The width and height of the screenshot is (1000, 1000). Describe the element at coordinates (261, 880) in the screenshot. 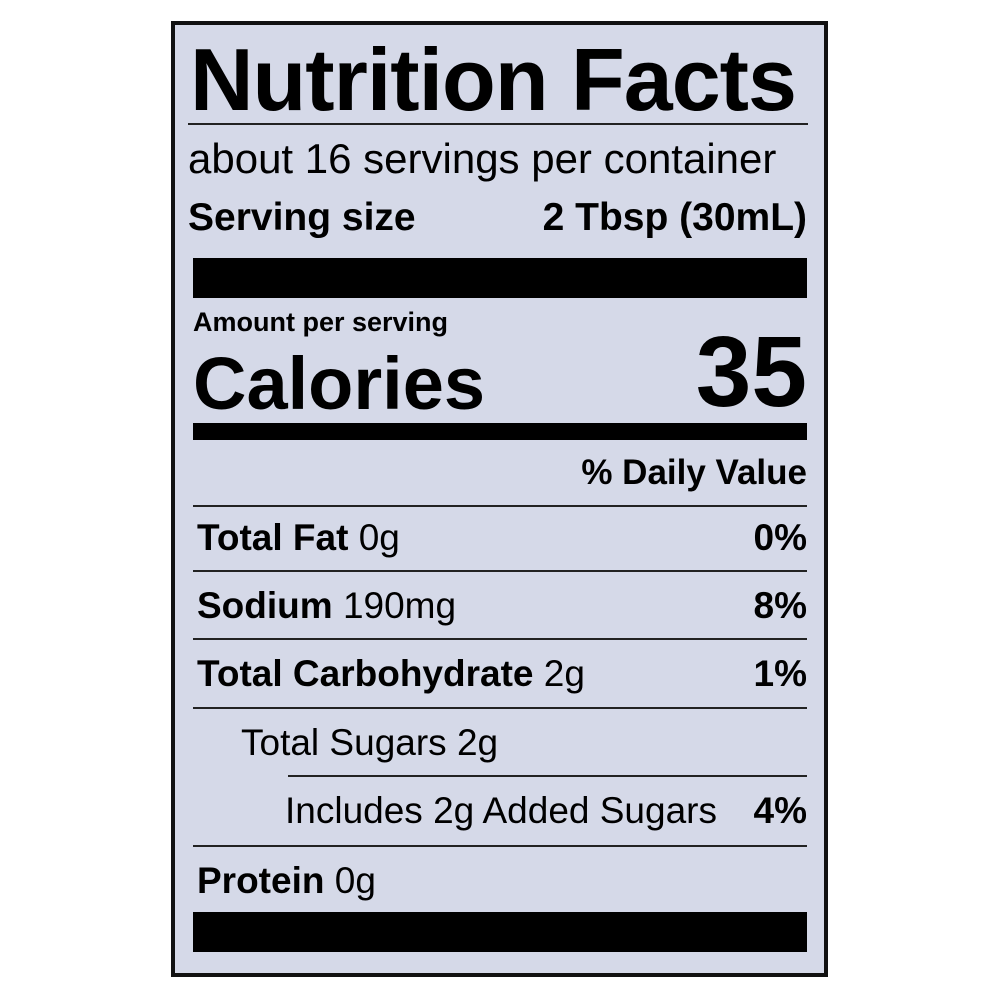

I see `nutrient-name: Protein` at that location.